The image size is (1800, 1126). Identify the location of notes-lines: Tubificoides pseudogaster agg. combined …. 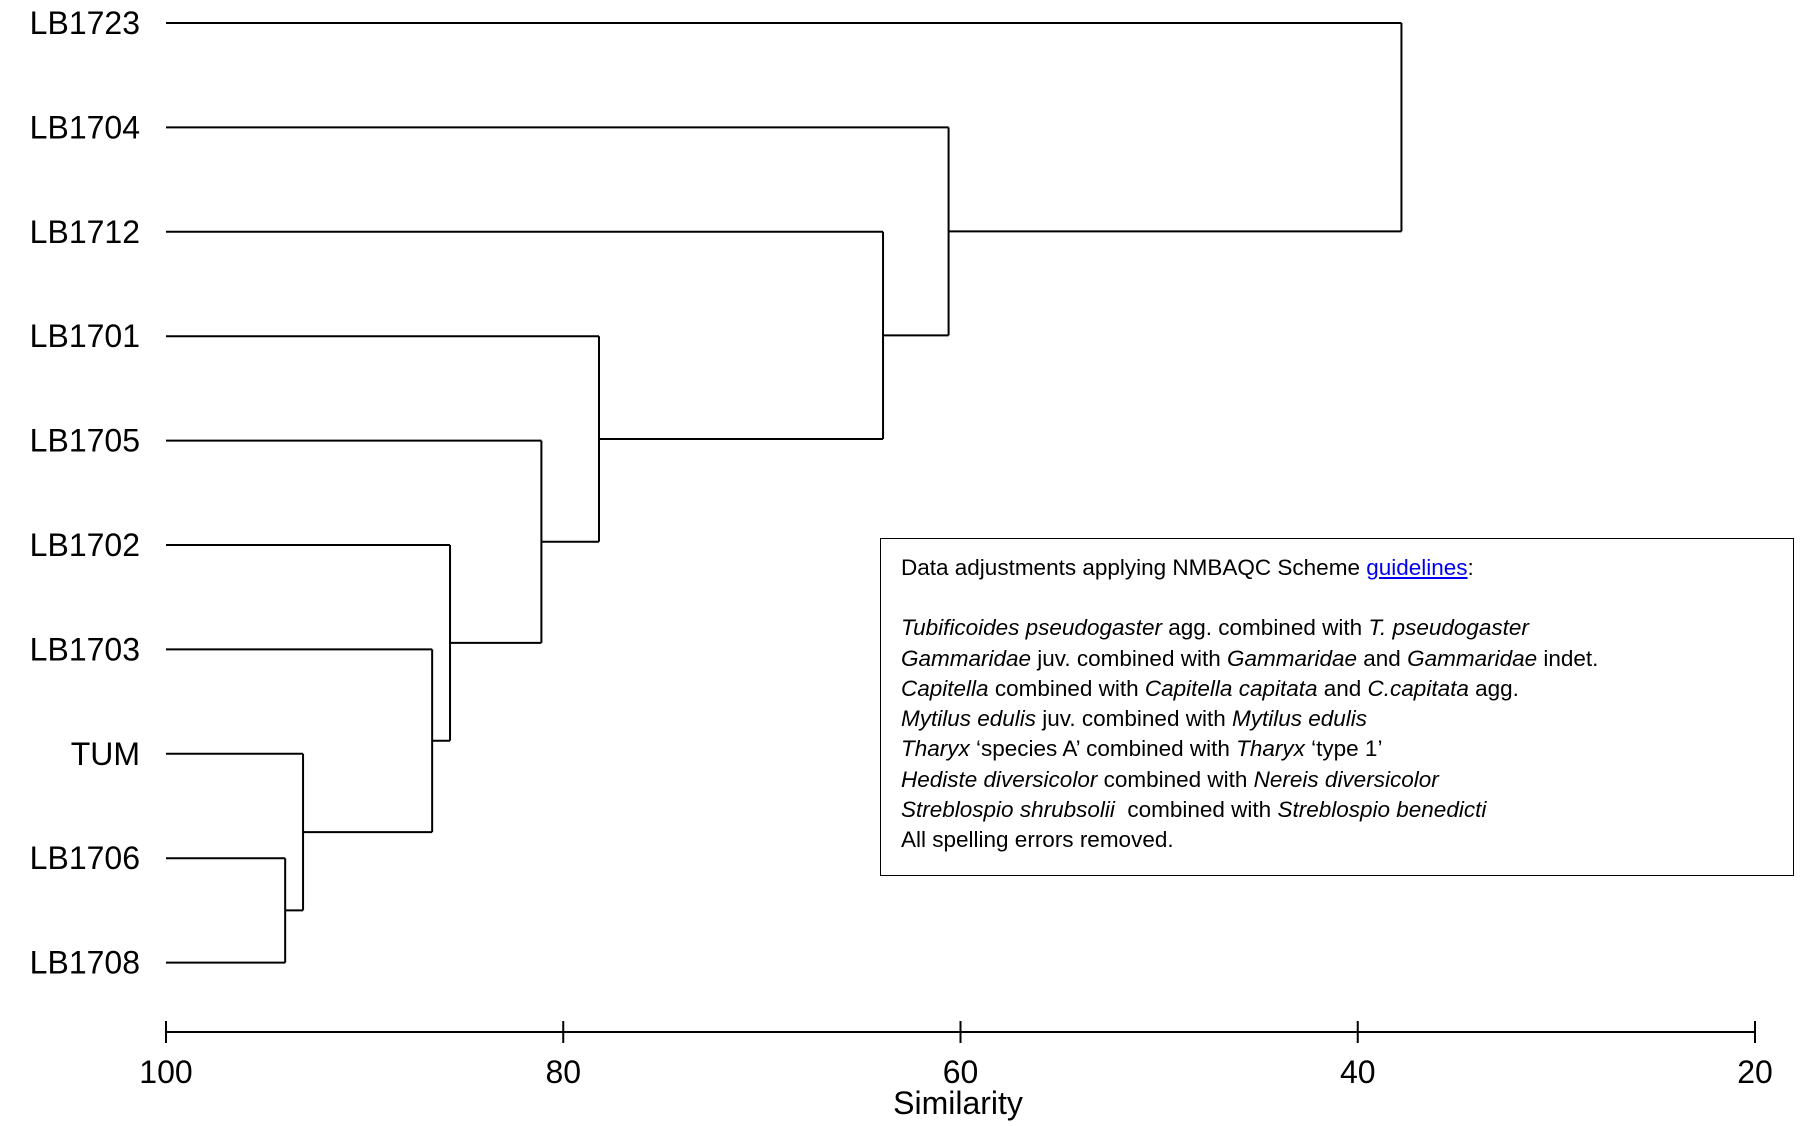
(1337, 734).